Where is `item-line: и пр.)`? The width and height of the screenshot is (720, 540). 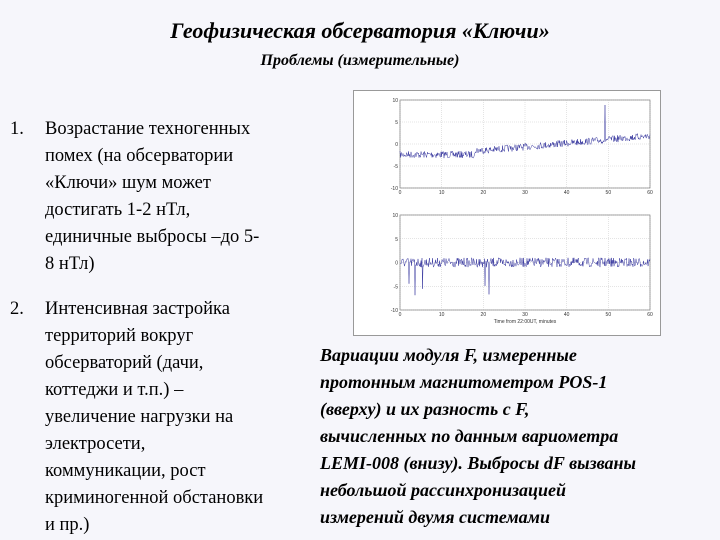 item-line: и пр.) is located at coordinates (67, 525).